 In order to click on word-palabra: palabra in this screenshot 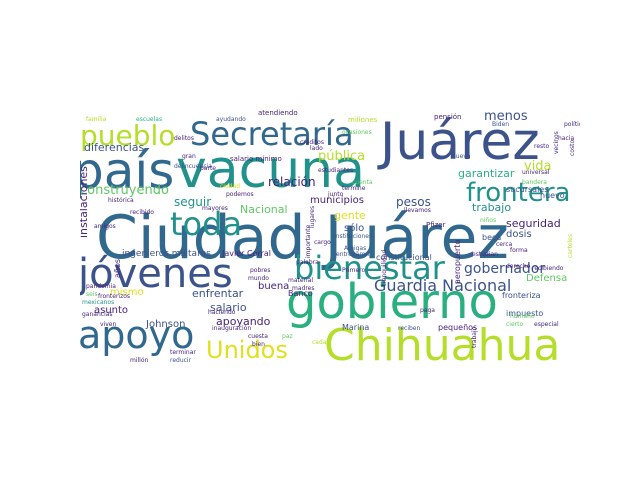, I will do `click(307, 262)`.